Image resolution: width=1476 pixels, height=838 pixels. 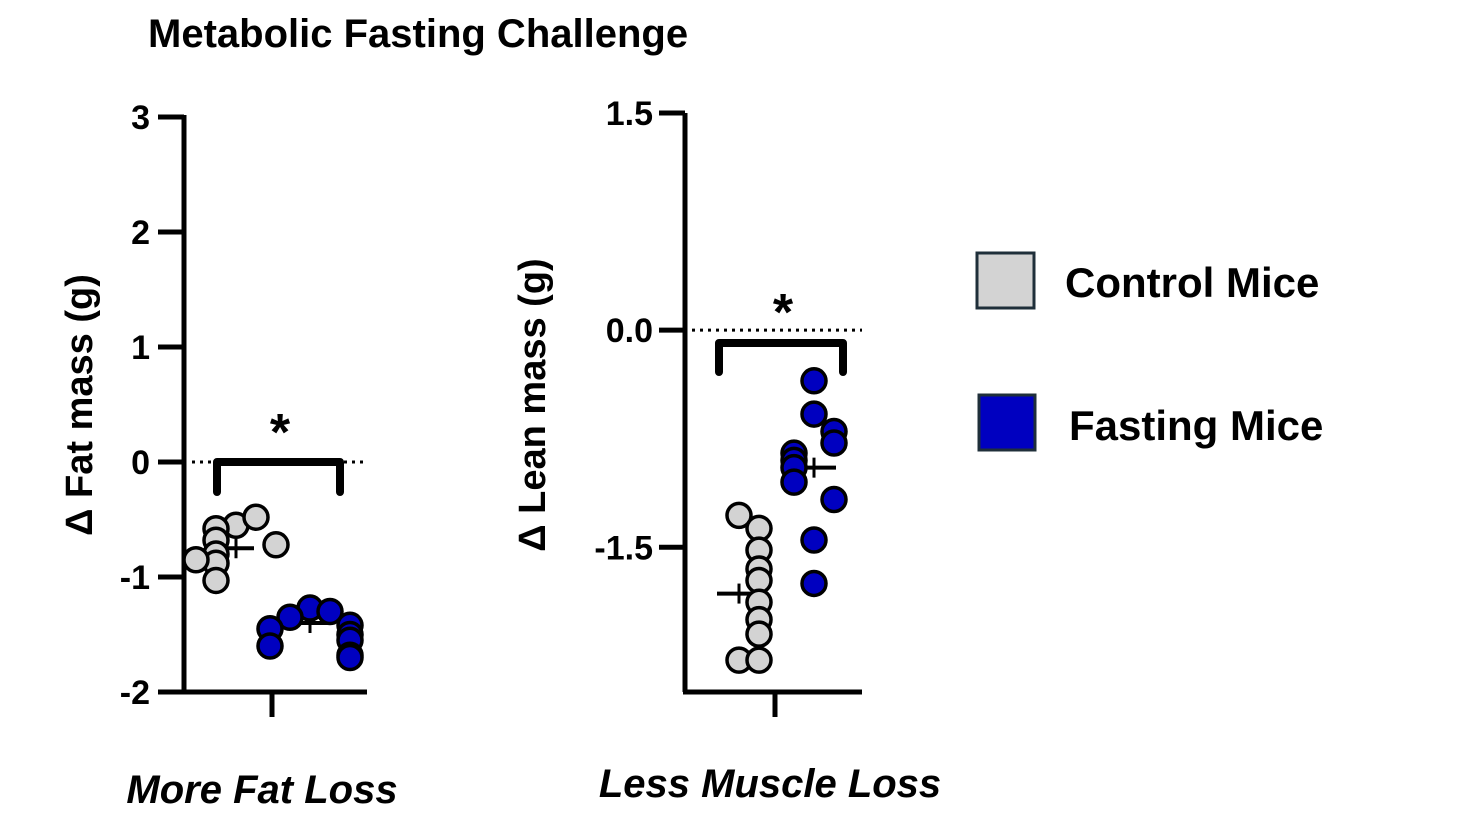 What do you see at coordinates (140, 463) in the screenshot?
I see `fat-mass-y-tick-label: 0` at bounding box center [140, 463].